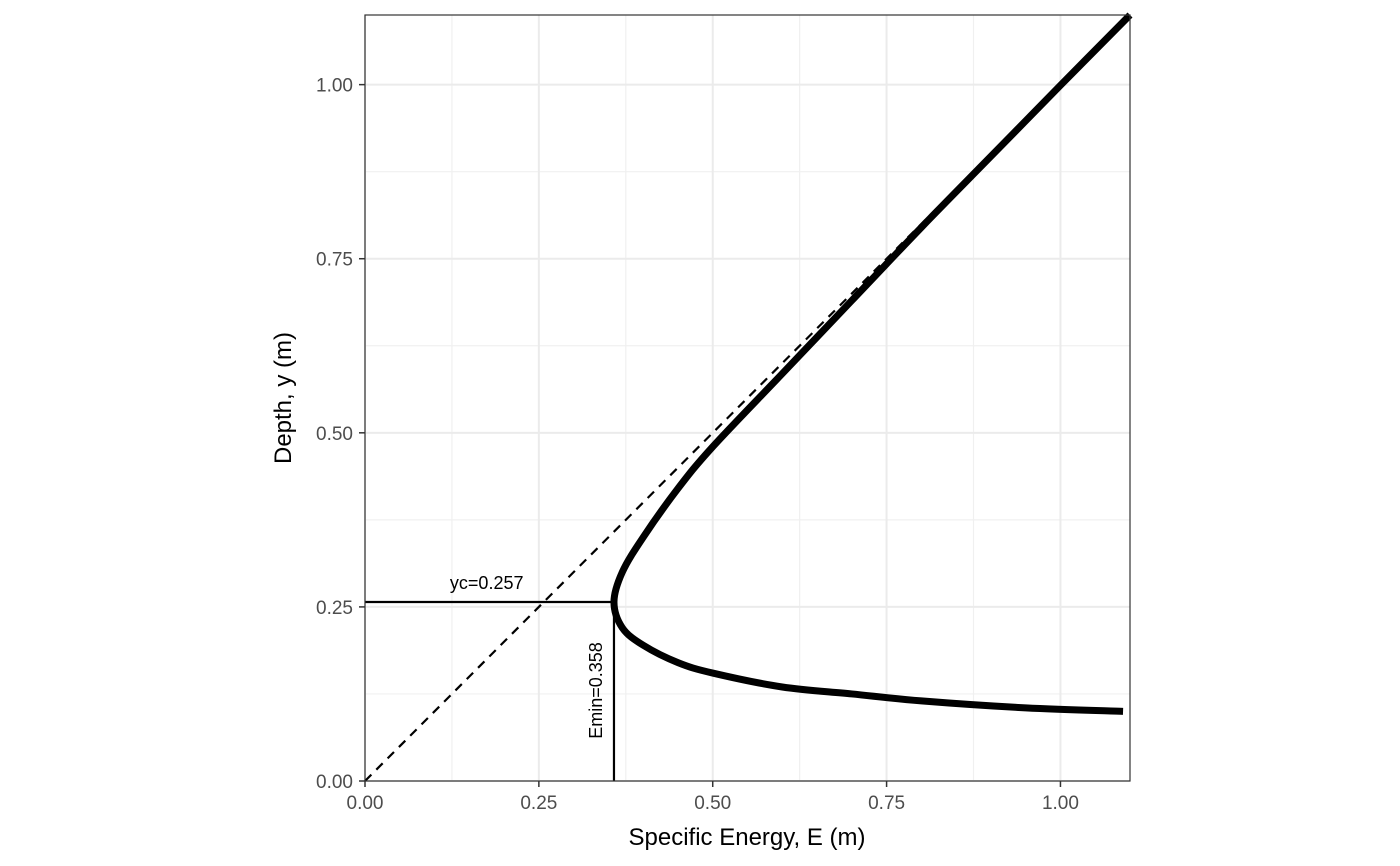  What do you see at coordinates (596, 690) in the screenshot?
I see `emin-label: Emin=0.358` at bounding box center [596, 690].